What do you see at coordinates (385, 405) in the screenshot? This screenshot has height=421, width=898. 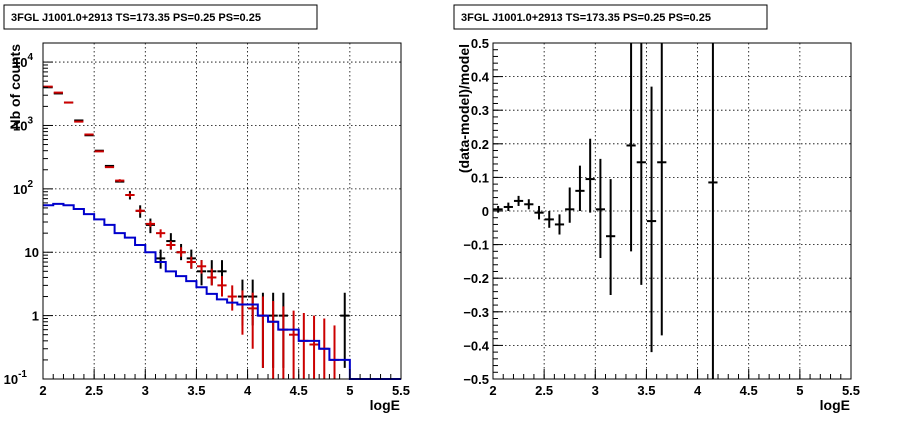 I see `left-x-axis-title: logE` at bounding box center [385, 405].